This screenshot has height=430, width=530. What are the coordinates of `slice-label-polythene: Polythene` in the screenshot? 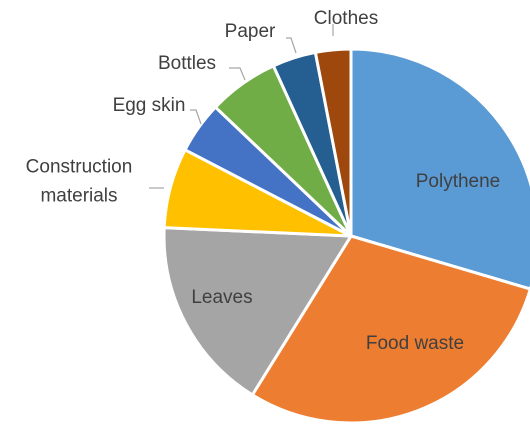 It's located at (458, 181).